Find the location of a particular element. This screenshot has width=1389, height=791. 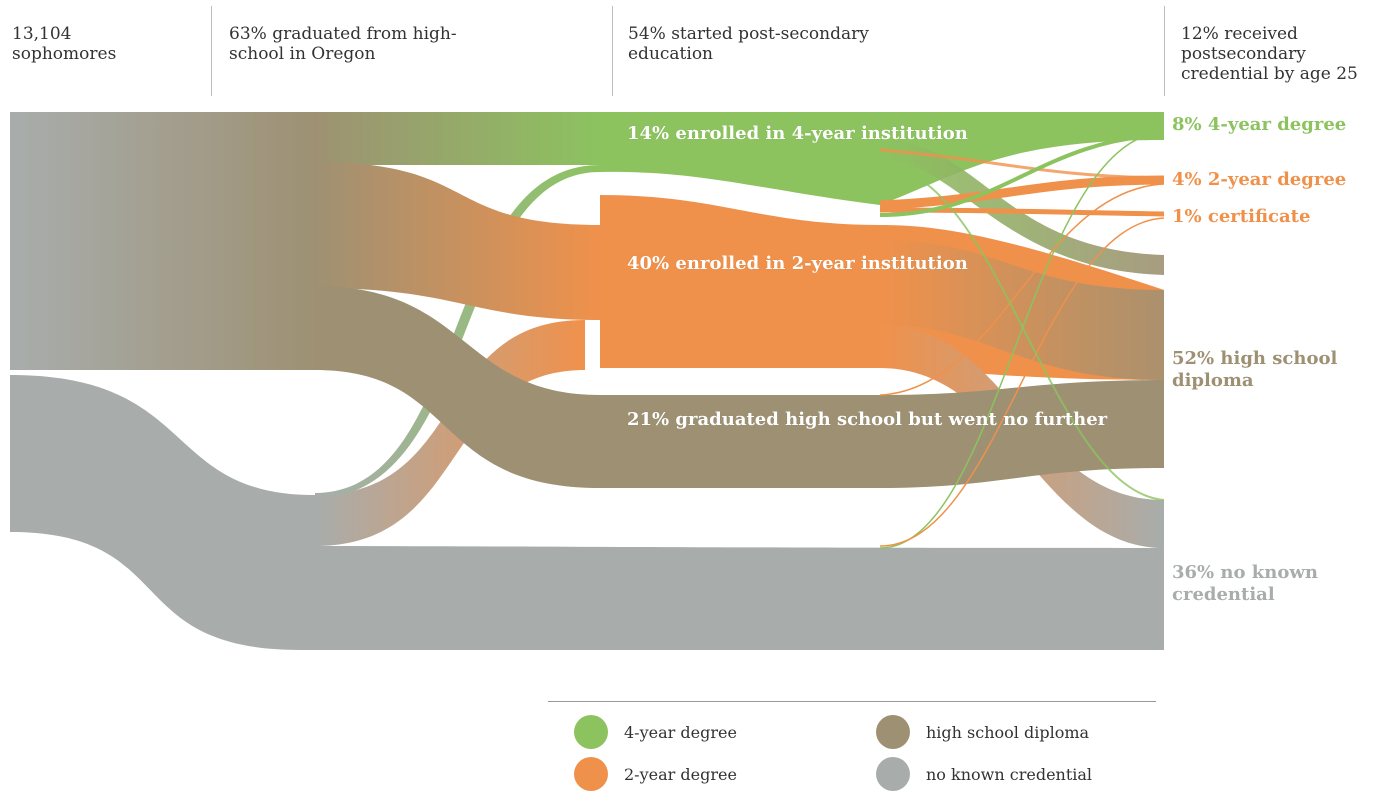

legend-item-two-year: 2-year degree is located at coordinates (655, 774).